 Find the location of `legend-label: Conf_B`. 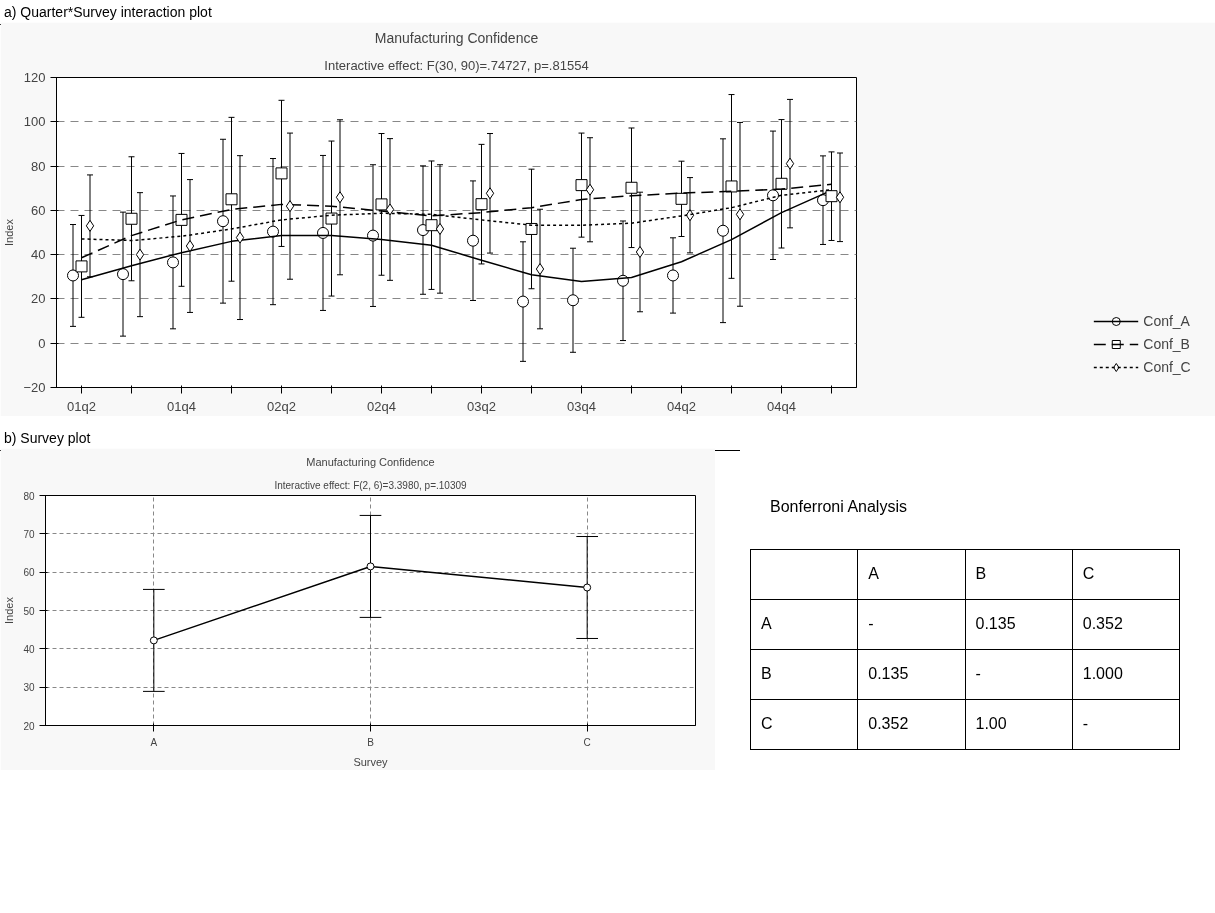

legend-label: Conf_B is located at coordinates (1166, 344).